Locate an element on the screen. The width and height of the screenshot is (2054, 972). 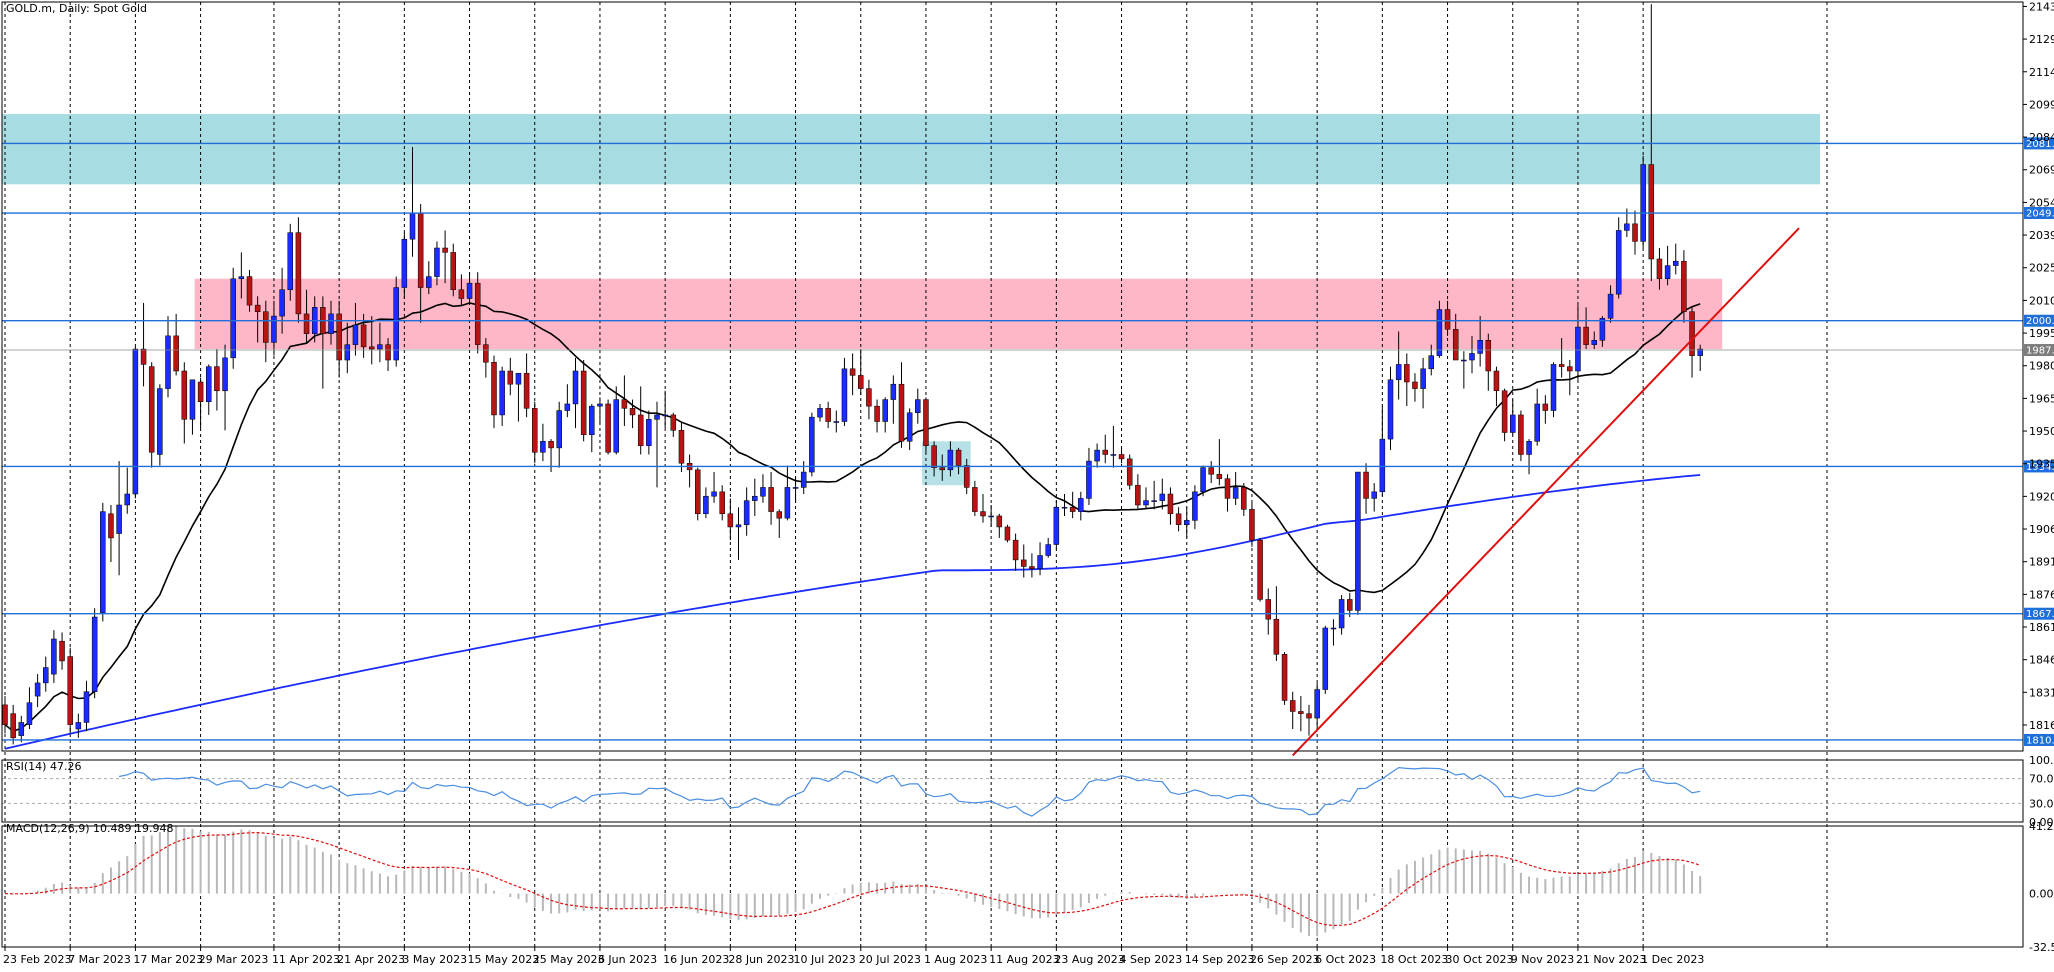
x-tick-label: 23 Aug 2023 is located at coordinates (1089, 959).